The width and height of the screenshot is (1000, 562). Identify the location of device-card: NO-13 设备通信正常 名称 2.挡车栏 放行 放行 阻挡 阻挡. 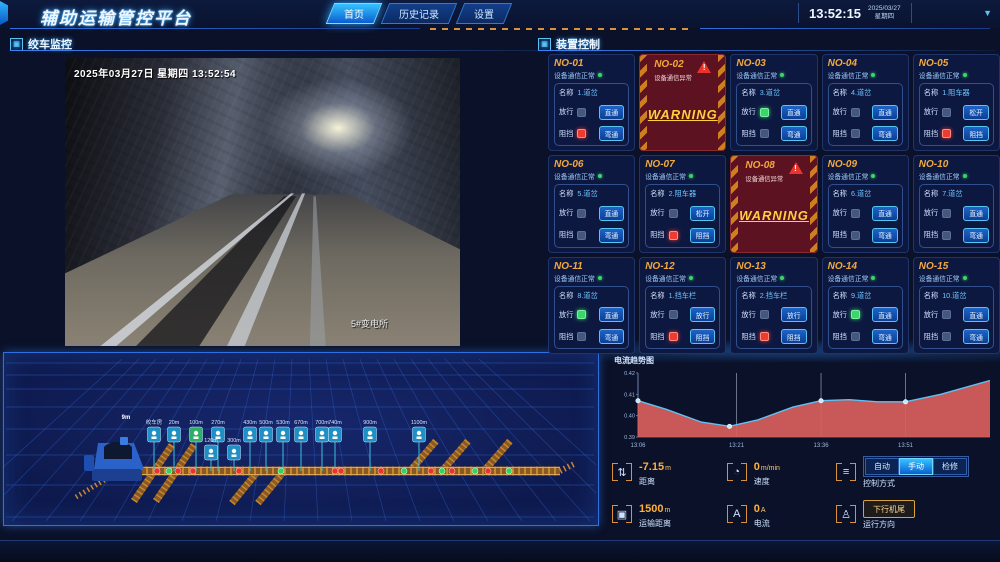
(774, 305).